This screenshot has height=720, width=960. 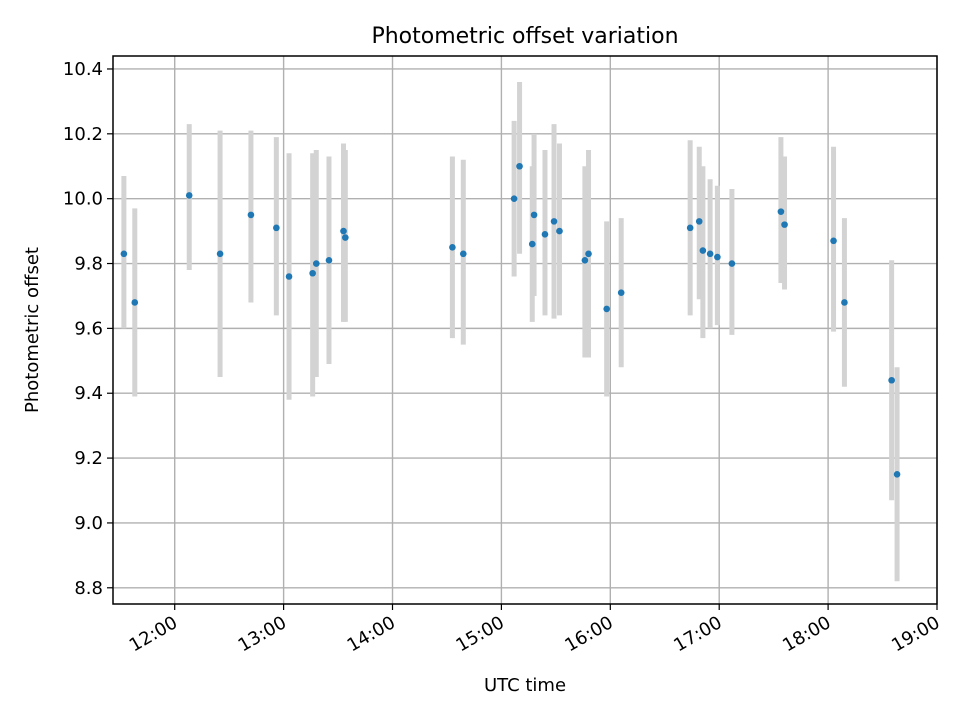 I want to click on chart-title: Photometric offset variation, so click(x=524, y=36).